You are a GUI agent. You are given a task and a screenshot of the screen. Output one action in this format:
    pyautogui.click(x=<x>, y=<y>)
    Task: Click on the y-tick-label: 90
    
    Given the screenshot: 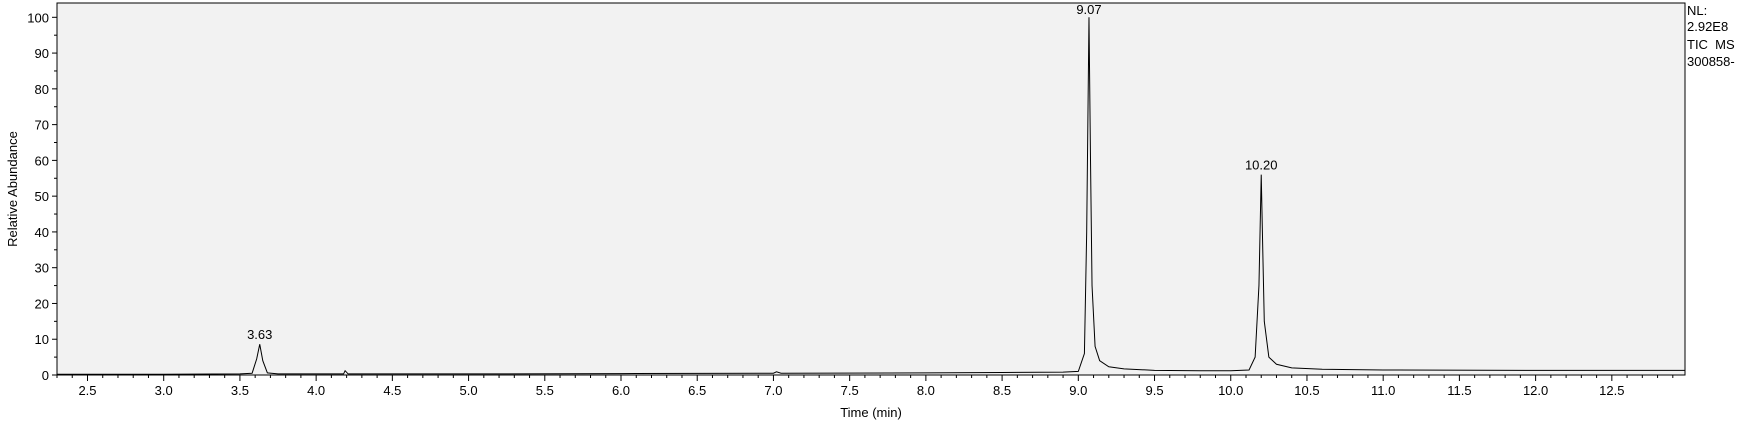 What is the action you would take?
    pyautogui.click(x=42, y=53)
    